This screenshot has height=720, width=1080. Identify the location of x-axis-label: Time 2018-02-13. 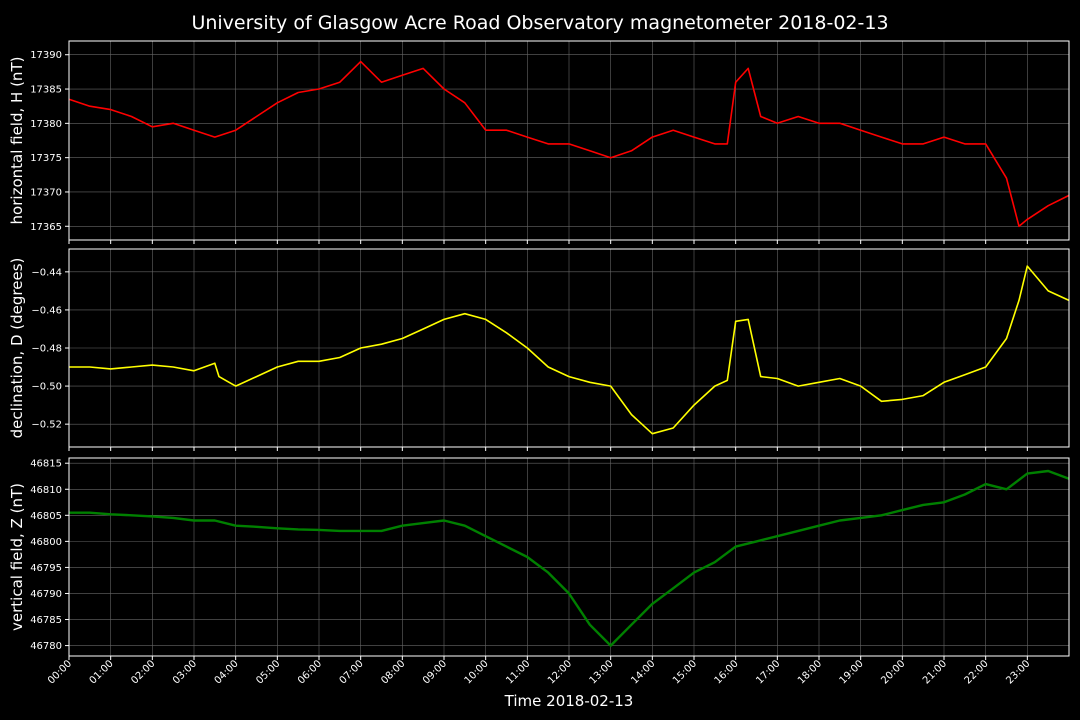
(569, 701).